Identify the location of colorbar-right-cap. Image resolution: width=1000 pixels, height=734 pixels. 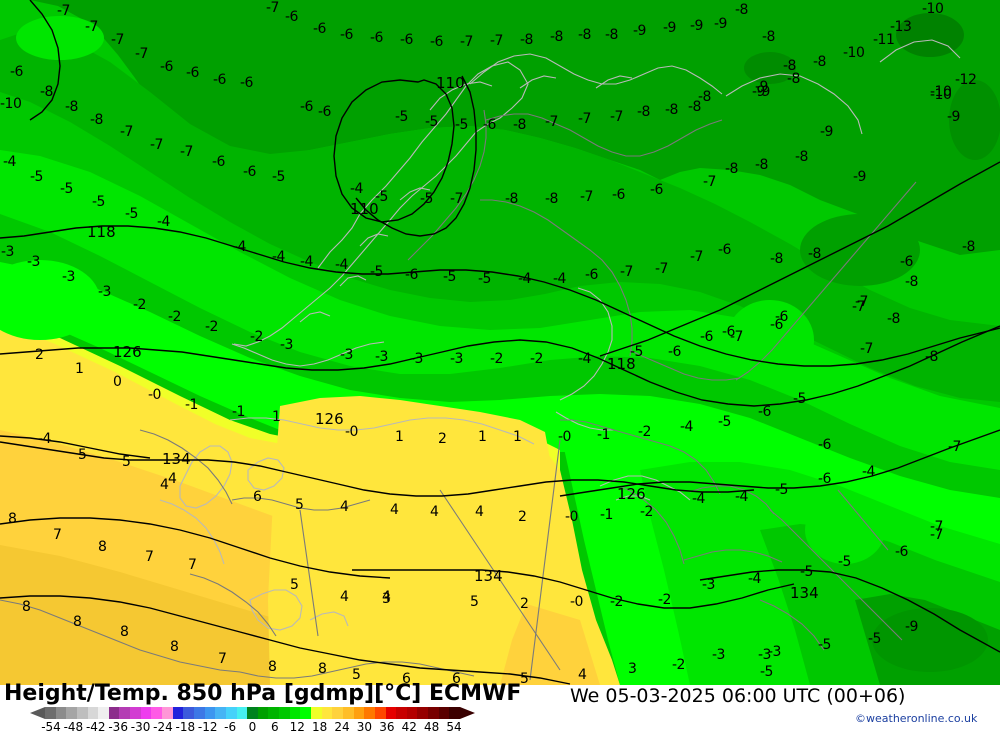
(467, 713).